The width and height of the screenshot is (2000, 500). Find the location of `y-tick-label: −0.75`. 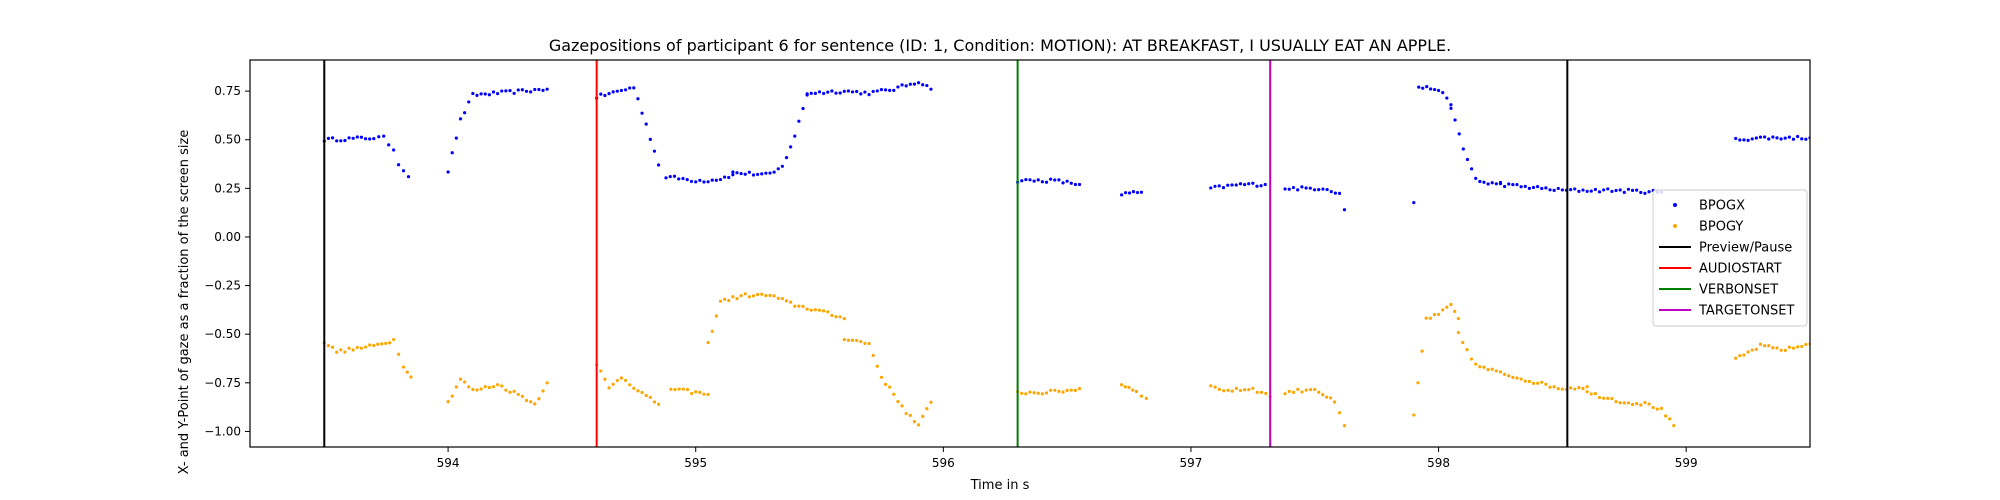

y-tick-label: −0.75 is located at coordinates (222, 383).